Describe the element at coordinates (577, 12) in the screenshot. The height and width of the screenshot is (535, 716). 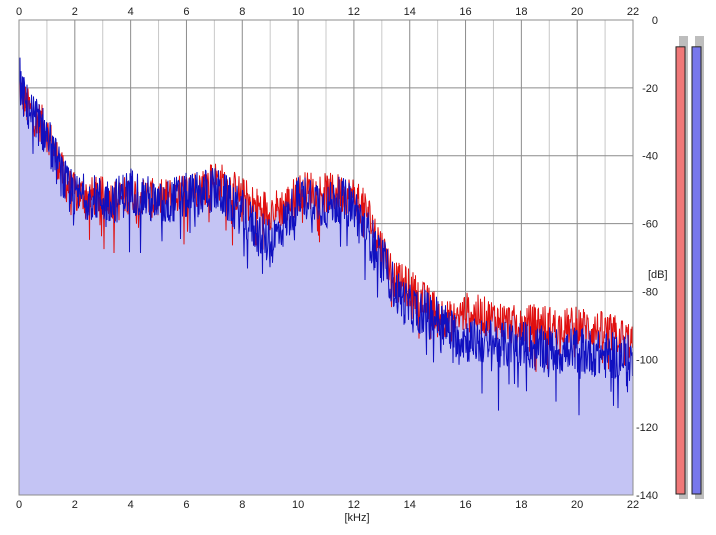
I see `x-tick-label-top: 20` at that location.